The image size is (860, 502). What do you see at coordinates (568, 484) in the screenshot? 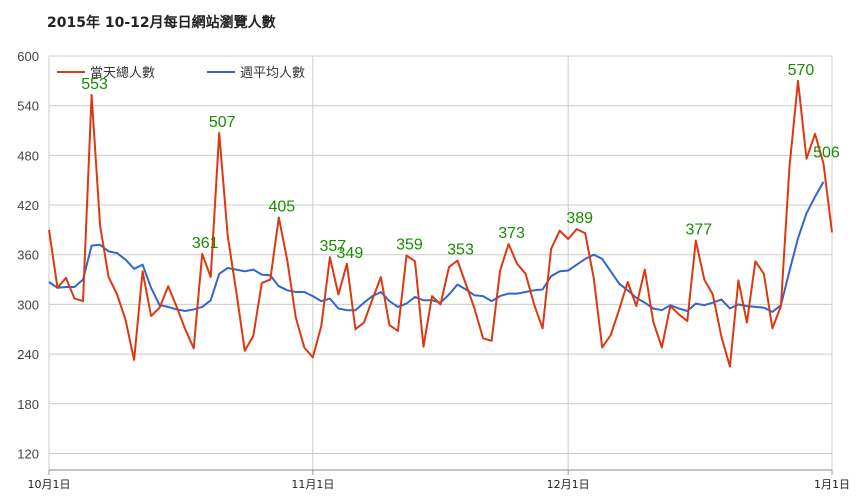
I see `x-tick-label: 12月1日` at bounding box center [568, 484].